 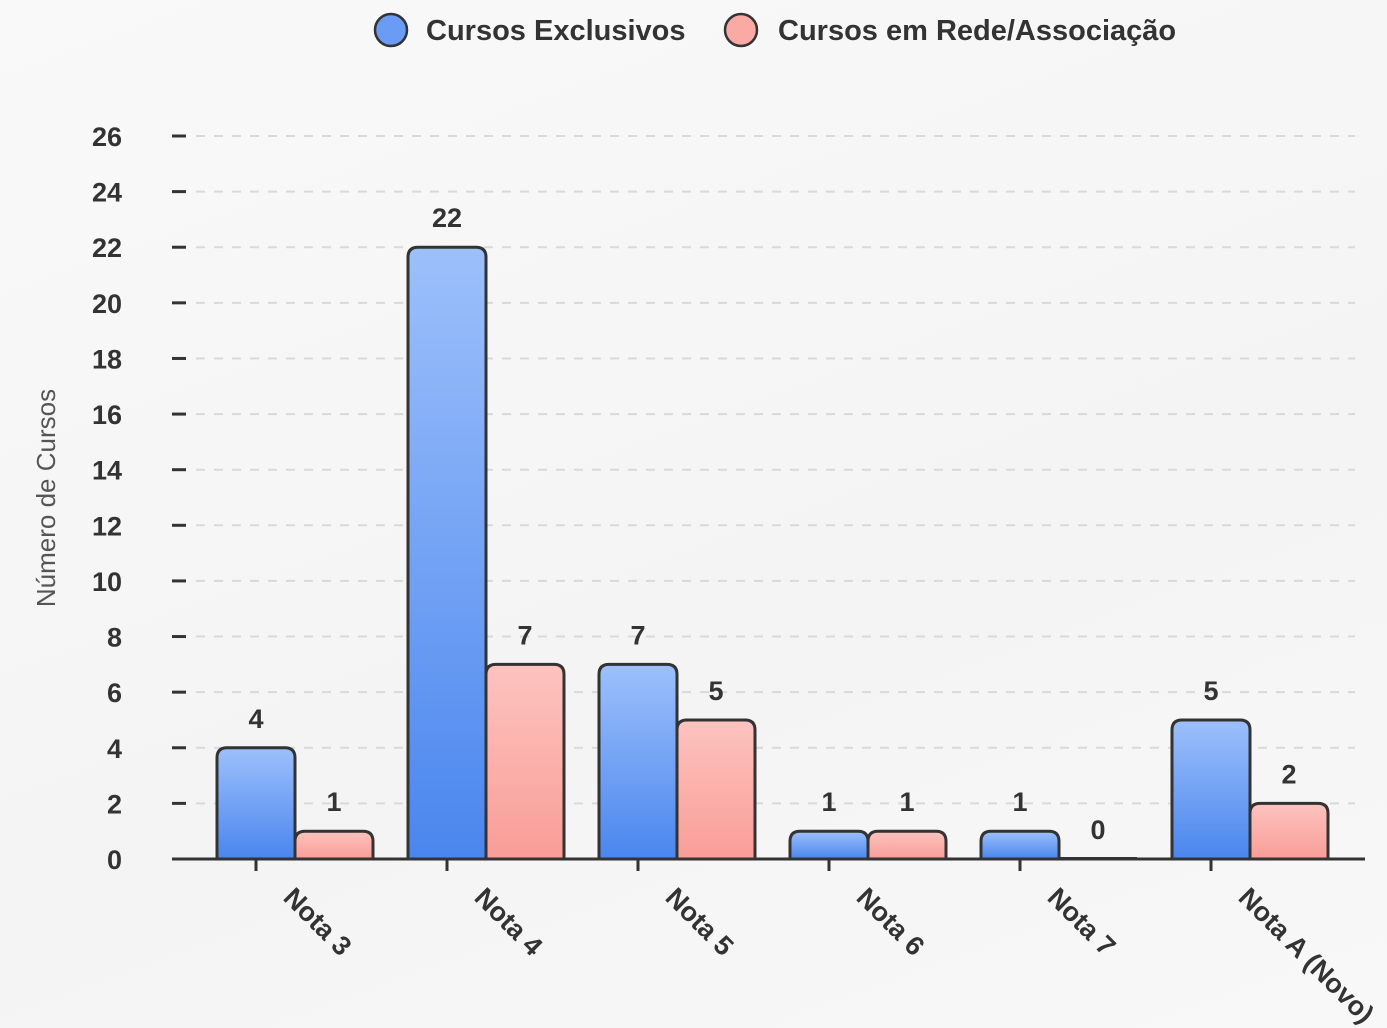 I want to click on y-tick-label: 4, so click(x=114, y=749).